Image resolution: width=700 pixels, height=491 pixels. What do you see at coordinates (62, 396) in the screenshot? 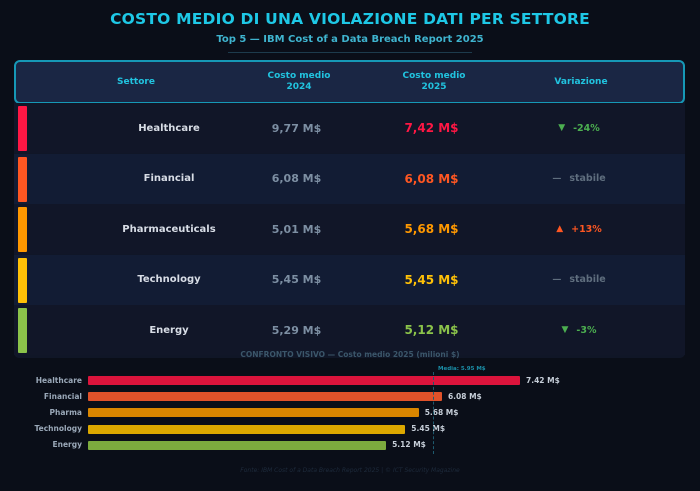
I see `bar-category-label: Financial` at bounding box center [62, 396].